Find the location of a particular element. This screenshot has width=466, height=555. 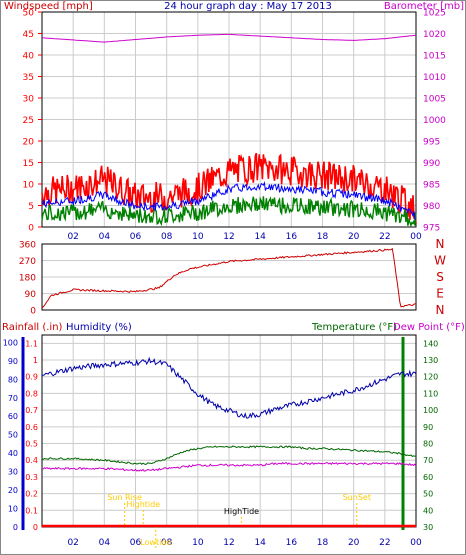

climate-x-tick-label: 18 is located at coordinates (323, 543).